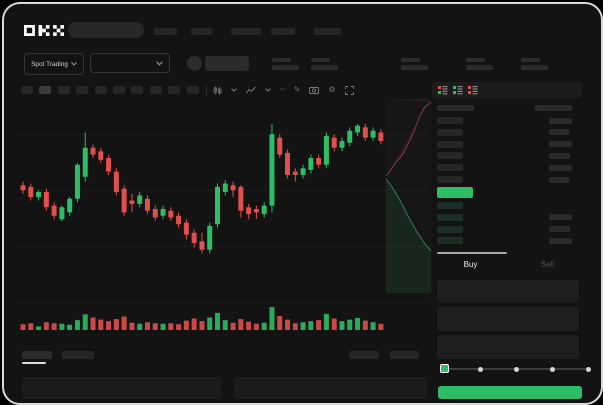 This screenshot has width=603, height=405. What do you see at coordinates (217, 90) in the screenshot?
I see `candle-type-icon` at bounding box center [217, 90].